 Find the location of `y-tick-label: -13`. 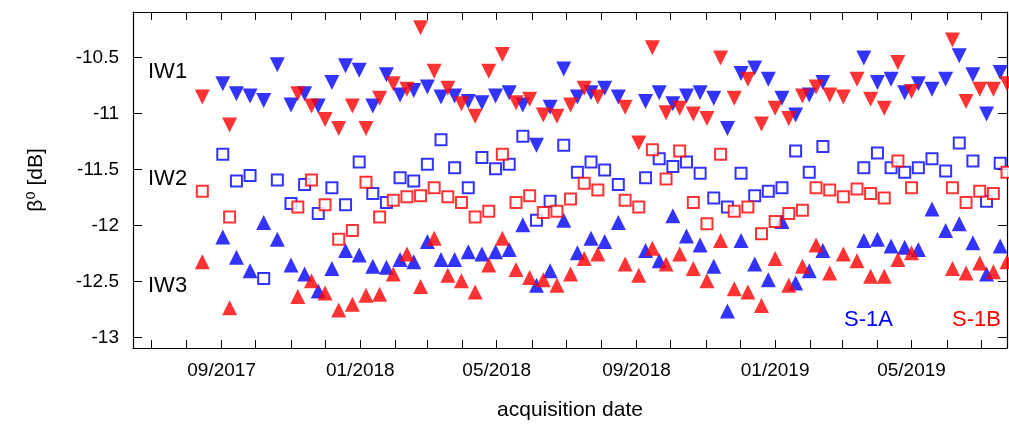

y-tick-label: -13 is located at coordinates (105, 337).